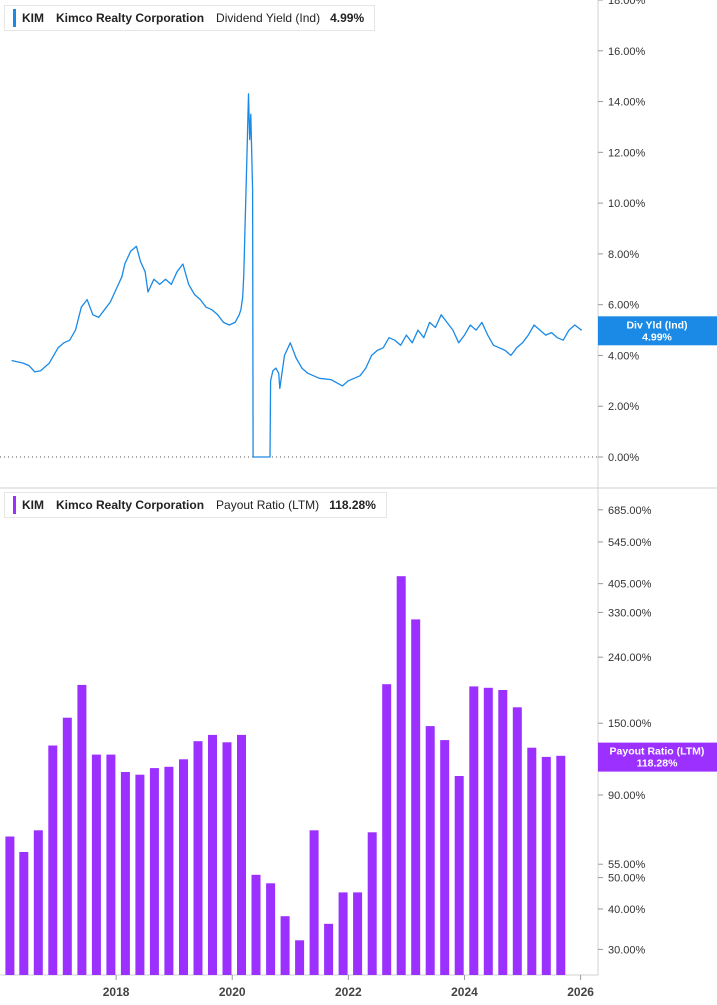  Describe the element at coordinates (630, 585) in the screenshot. I see `payout-y-tick-label: 405.00%` at that location.